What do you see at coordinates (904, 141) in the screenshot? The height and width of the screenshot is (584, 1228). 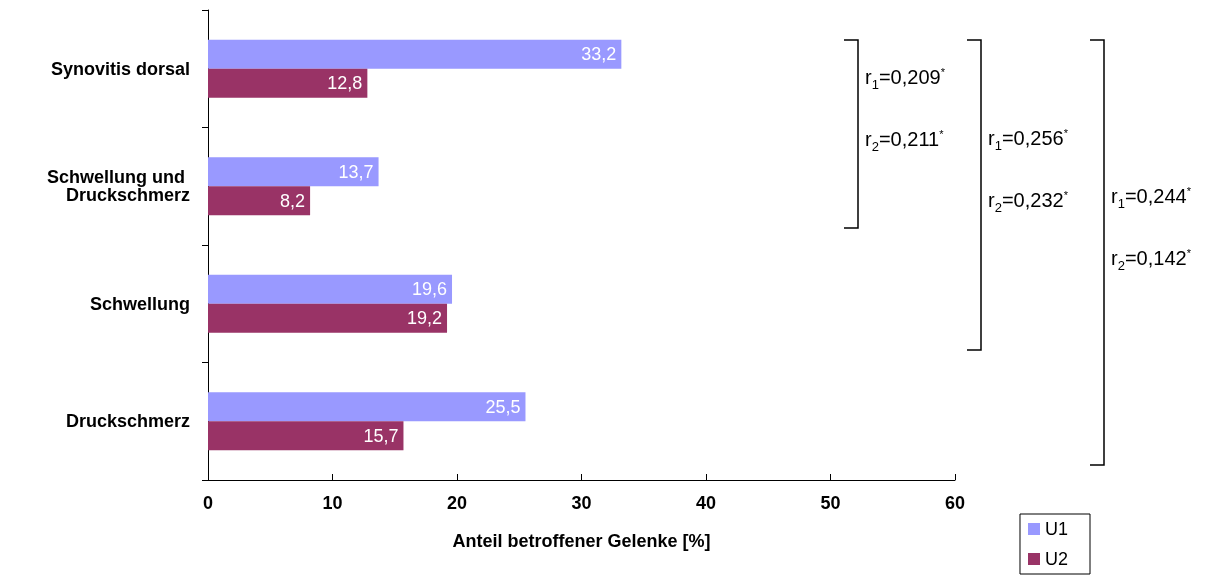 I see `annotation: r$_{2}$=0,211$^{*}$` at bounding box center [904, 141].